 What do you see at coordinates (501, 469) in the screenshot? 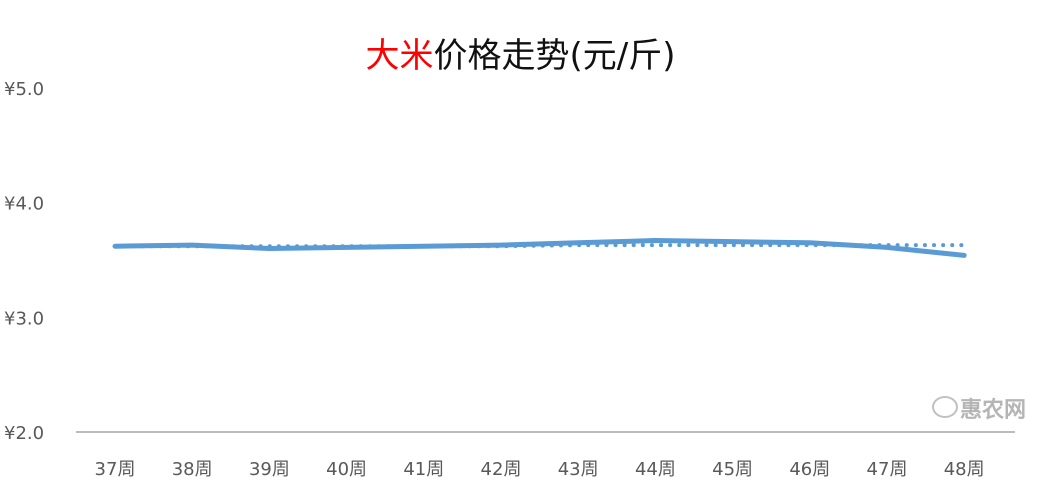
I see `x-tick-label: 42周` at bounding box center [501, 469].